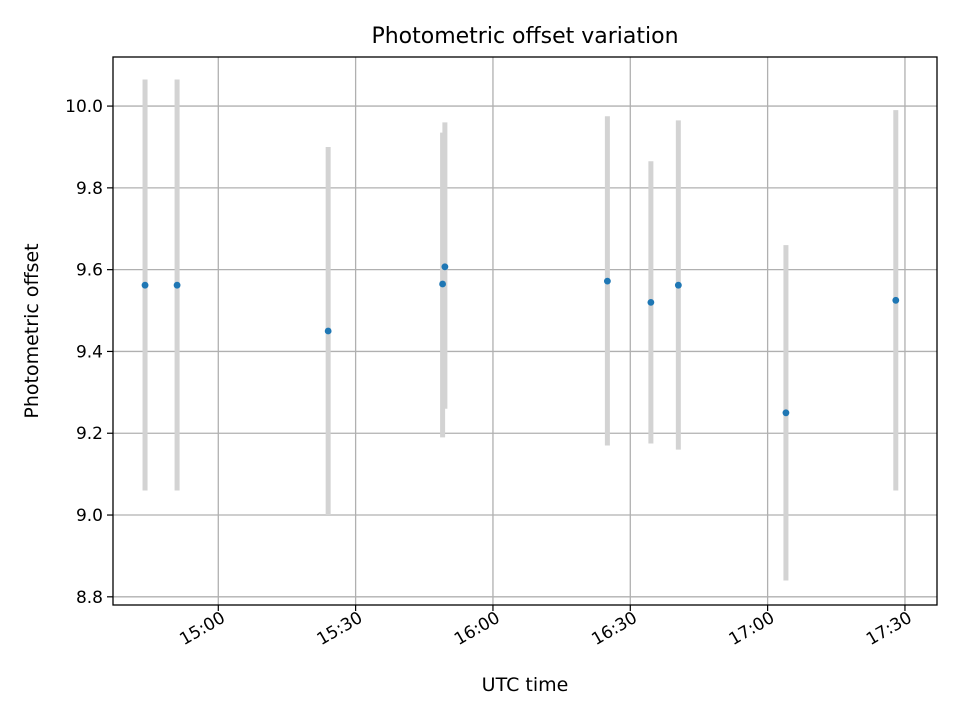 The image size is (960, 720). I want to click on x-tick-label: 15:30, so click(340, 629).